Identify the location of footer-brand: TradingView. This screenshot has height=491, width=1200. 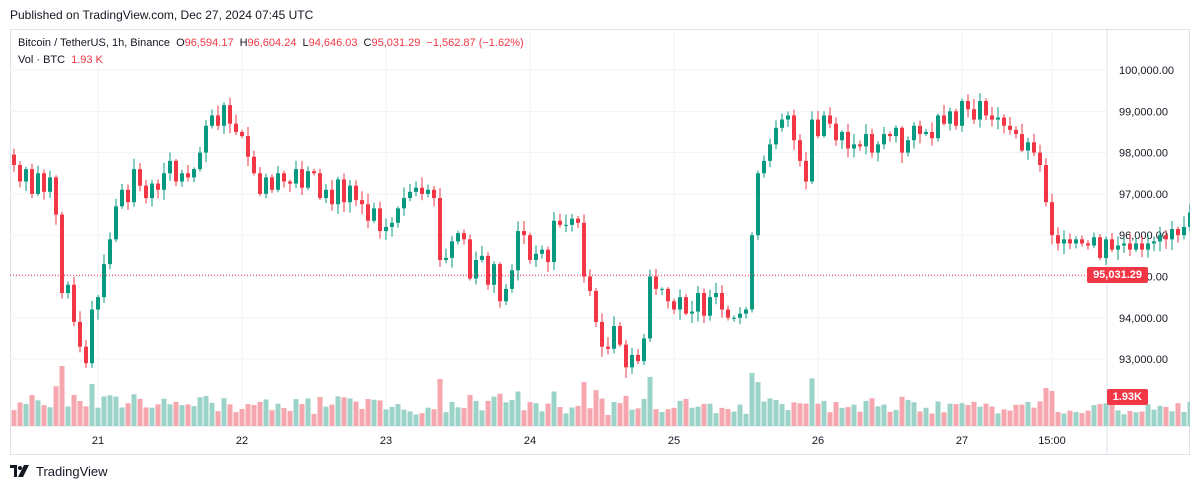
(59, 471).